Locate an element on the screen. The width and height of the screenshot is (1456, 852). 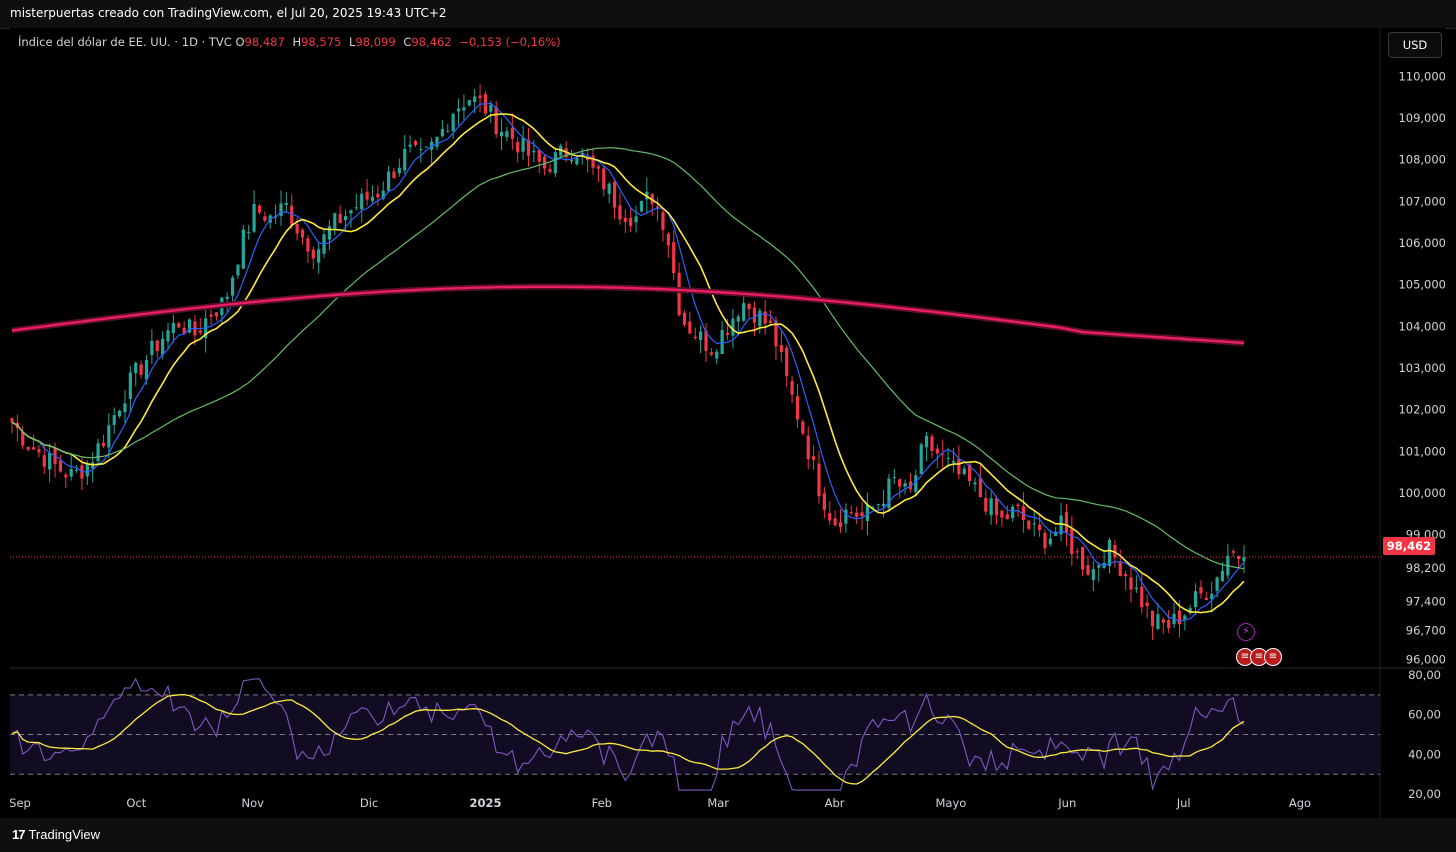
currency-button: USD is located at coordinates (1415, 45).